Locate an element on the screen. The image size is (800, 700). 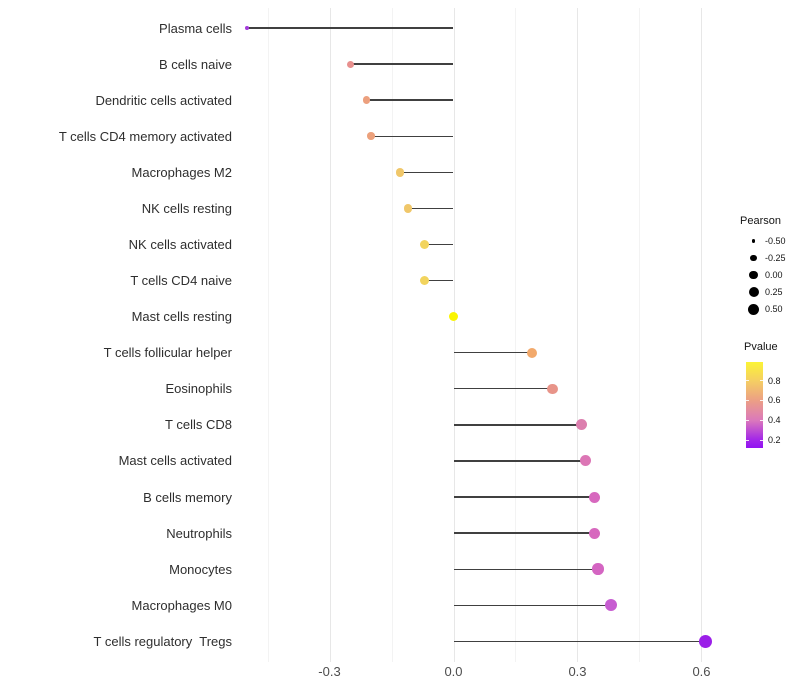
legend-pearson-title: Pearson is located at coordinates (760, 221).